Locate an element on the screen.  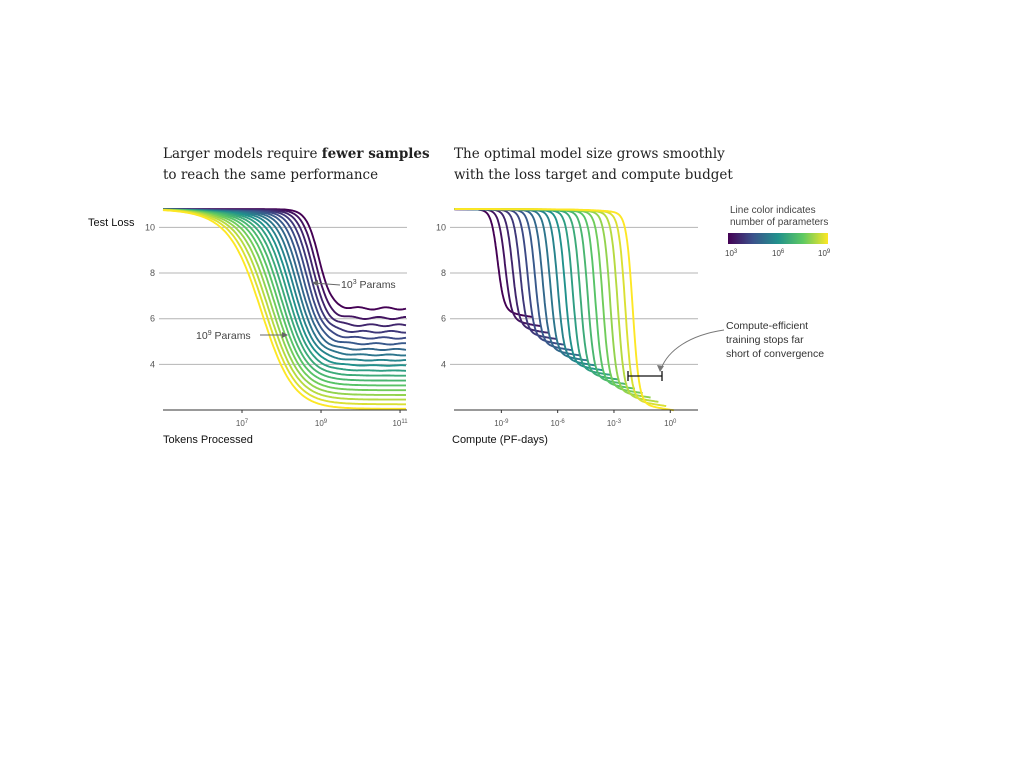
x-tick-label: 107 is located at coordinates (242, 423).